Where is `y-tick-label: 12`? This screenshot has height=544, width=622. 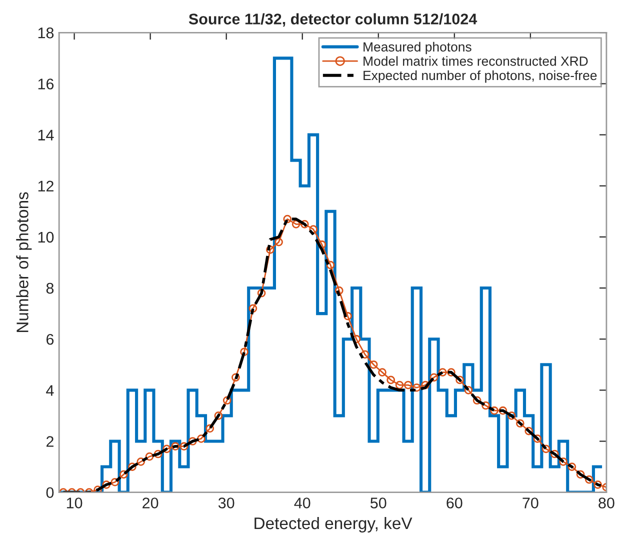 y-tick-label: 12 is located at coordinates (46, 186).